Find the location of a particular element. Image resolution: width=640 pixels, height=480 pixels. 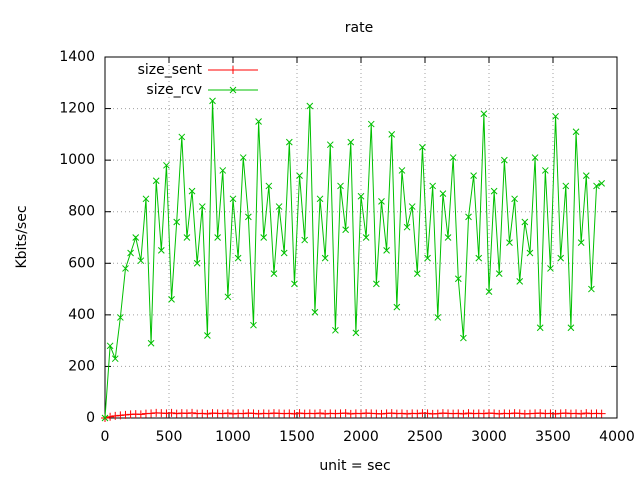

y-tick-label: 200 is located at coordinates (81, 366).